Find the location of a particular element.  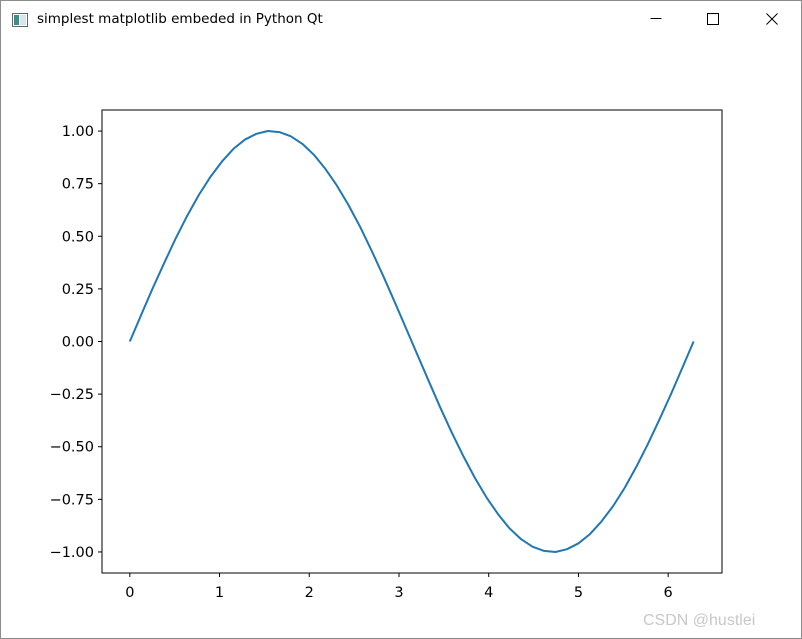

y-tick-label: 0.25 is located at coordinates (78, 290).